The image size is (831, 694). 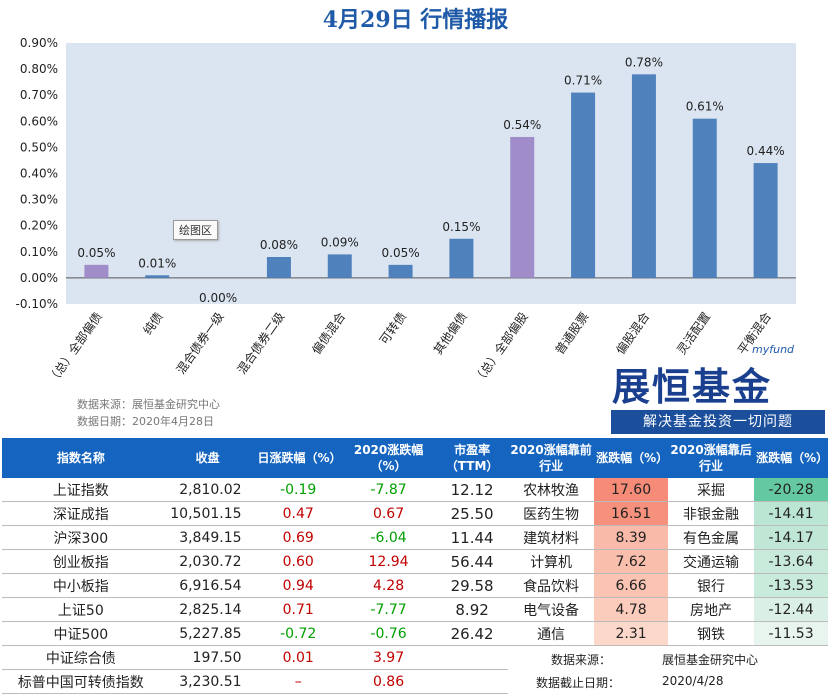 What do you see at coordinates (298, 458) in the screenshot?
I see `header-day-change: 日涨跌幅（%）` at bounding box center [298, 458].